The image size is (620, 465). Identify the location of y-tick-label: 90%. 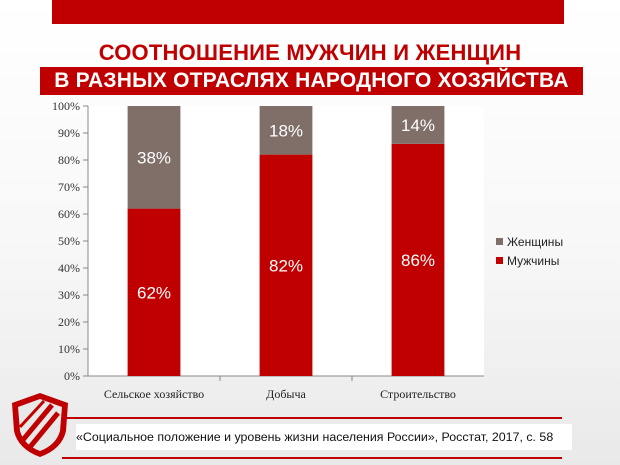
(69, 133).